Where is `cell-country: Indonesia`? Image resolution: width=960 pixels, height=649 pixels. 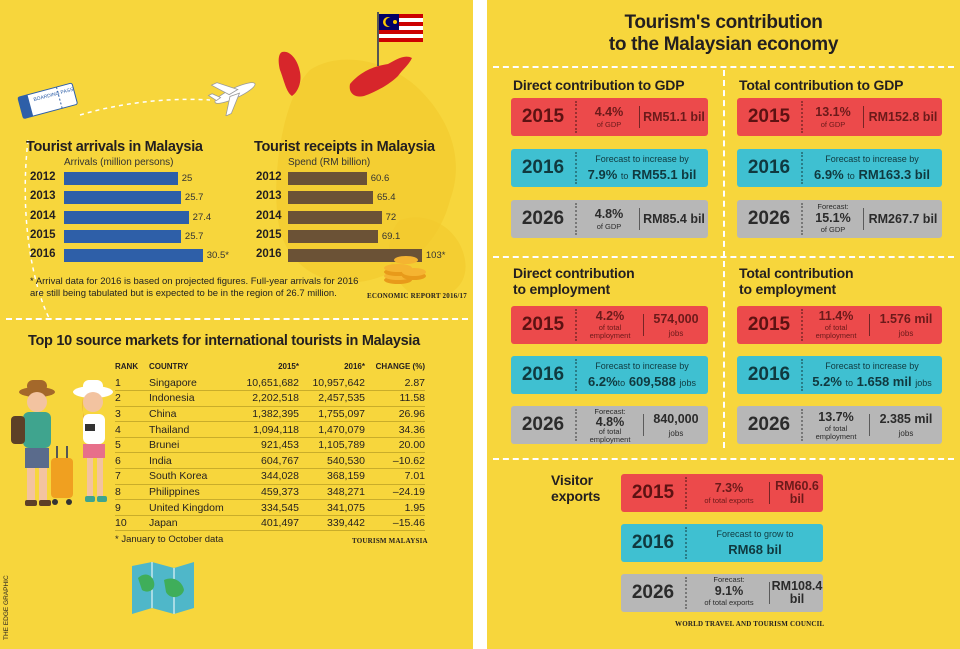
cell-country: Indonesia is located at coordinates (192, 398).